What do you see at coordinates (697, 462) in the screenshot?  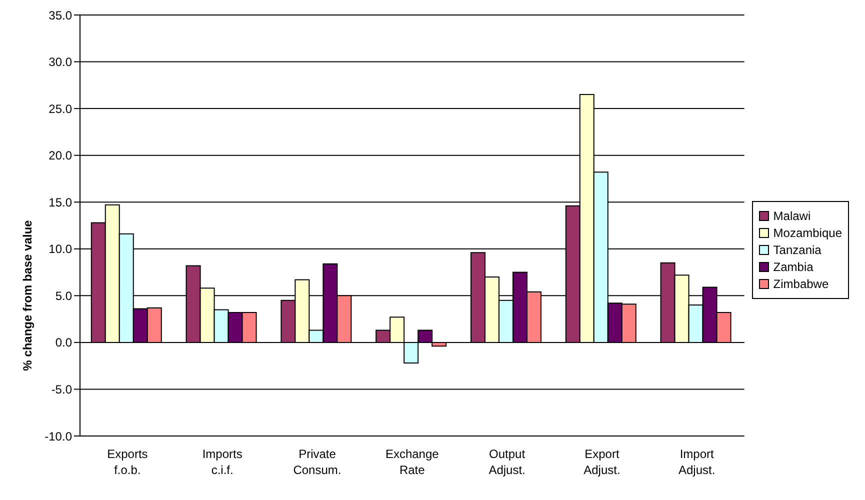 I see `x-tick-label: Import Adjust.` at bounding box center [697, 462].